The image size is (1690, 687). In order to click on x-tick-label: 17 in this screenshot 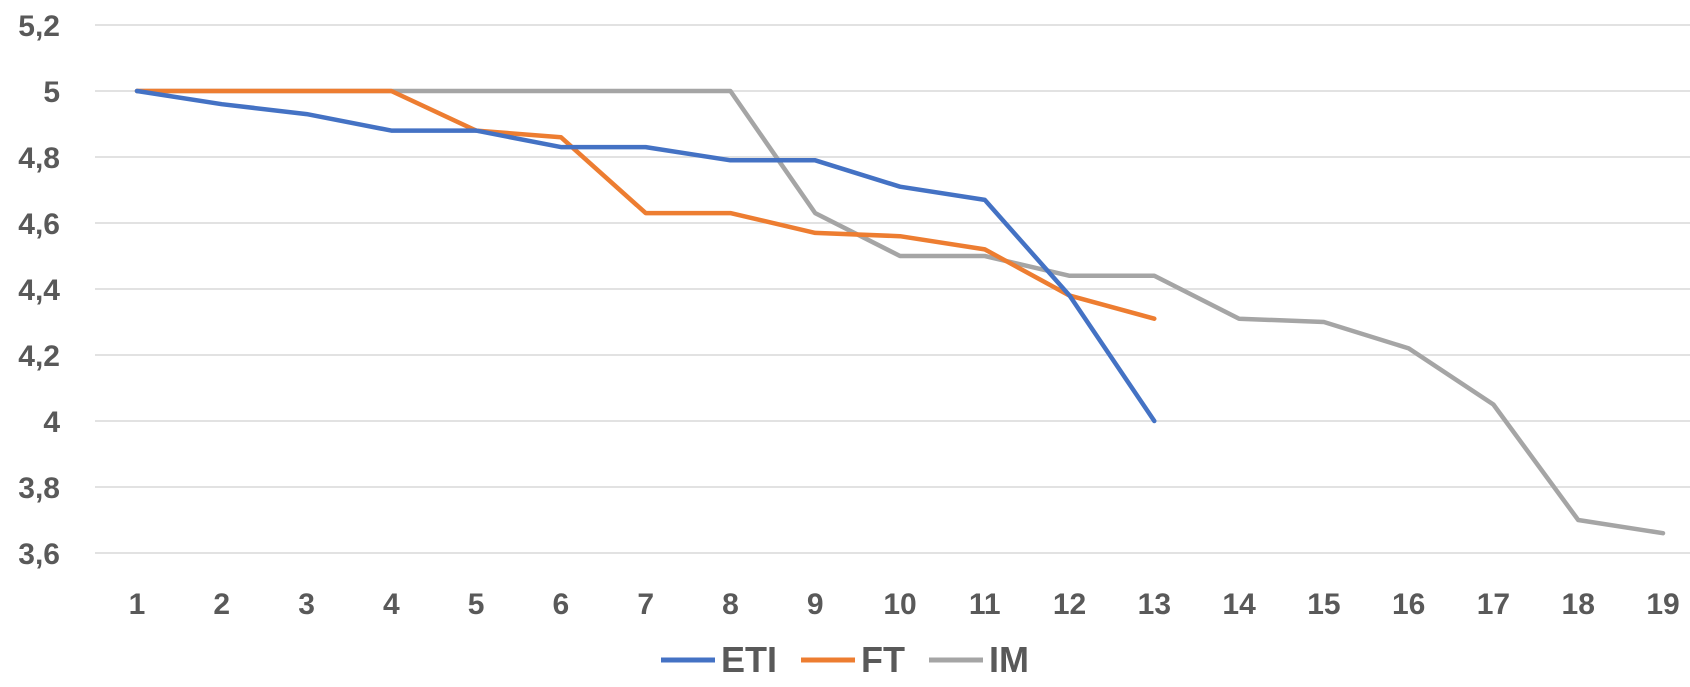, I will do `click(1493, 604)`.